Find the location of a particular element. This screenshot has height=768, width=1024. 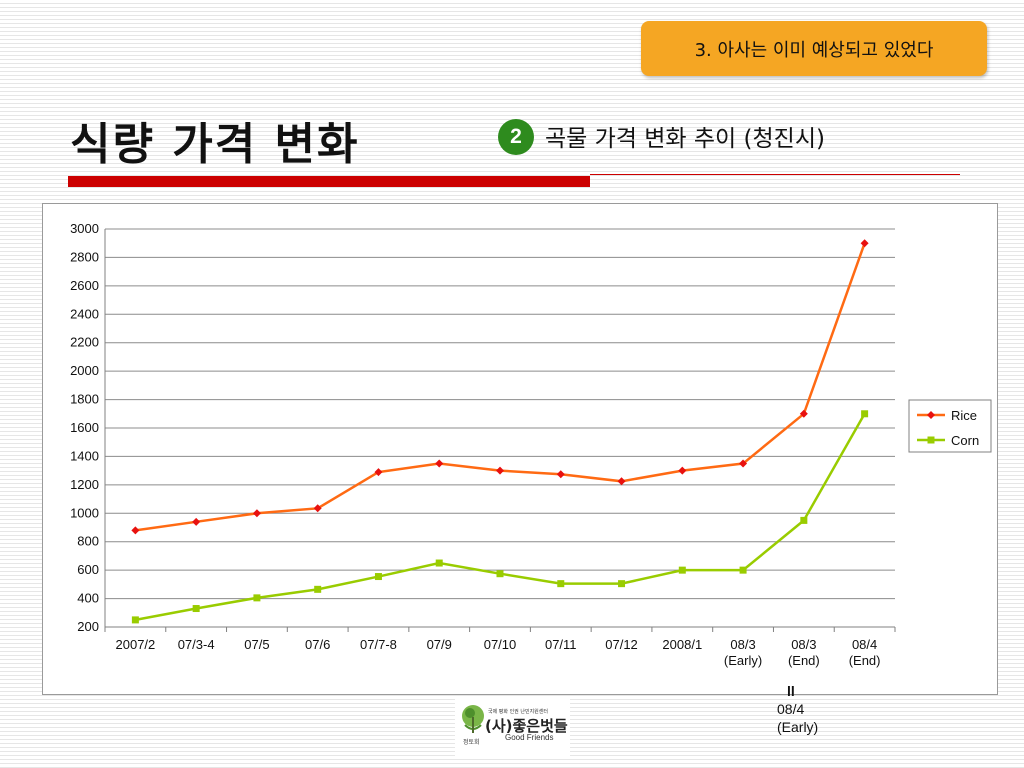

y-tick-label: 1800 is located at coordinates (84, 399).